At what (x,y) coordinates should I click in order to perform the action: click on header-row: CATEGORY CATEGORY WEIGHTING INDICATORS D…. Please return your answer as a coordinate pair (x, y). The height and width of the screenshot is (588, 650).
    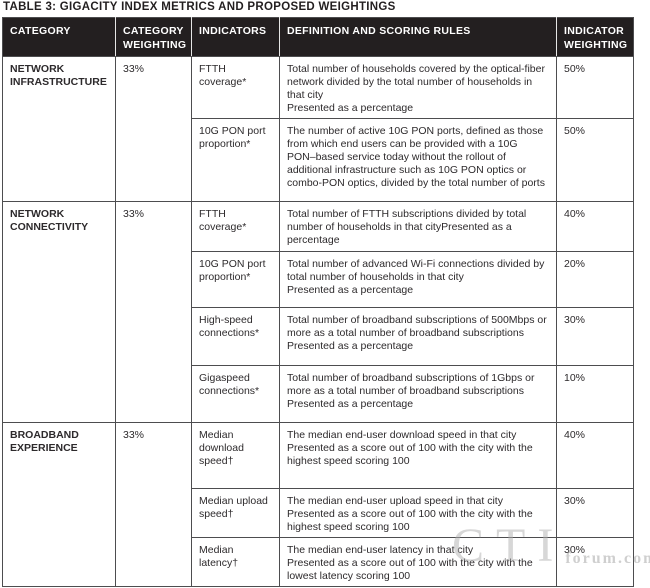
    Looking at the image, I should click on (318, 37).